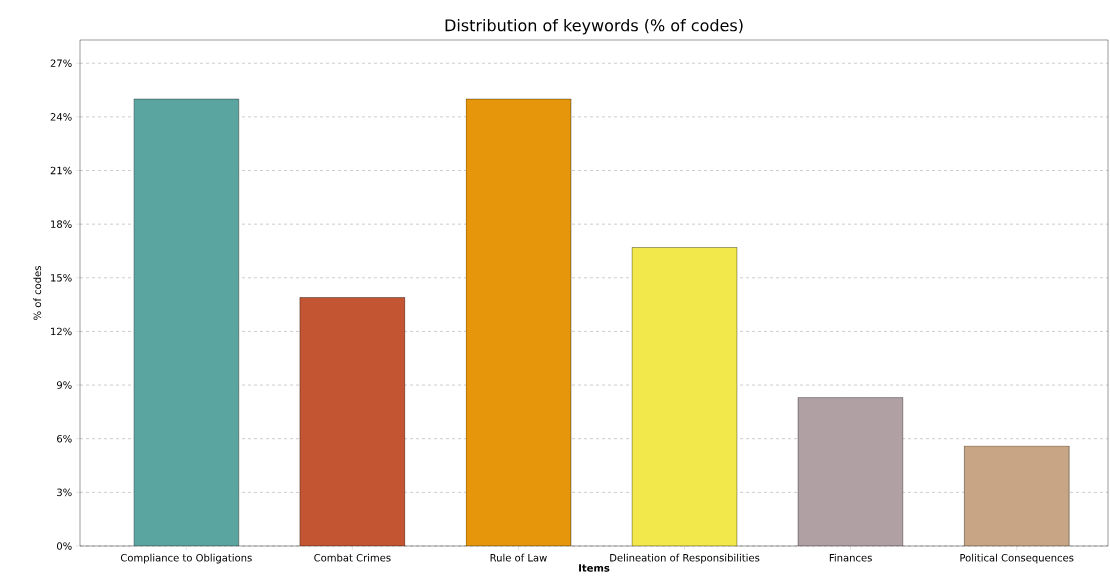 The image size is (1110, 580). I want to click on x-tick-label: Rule of Law, so click(518, 557).